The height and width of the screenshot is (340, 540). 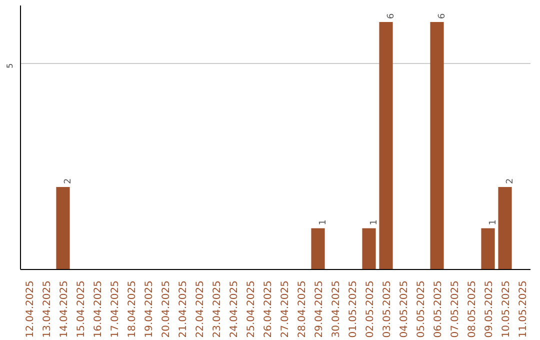 What do you see at coordinates (489, 309) in the screenshot?
I see `x-tick-label: 09.05.2025` at bounding box center [489, 309].